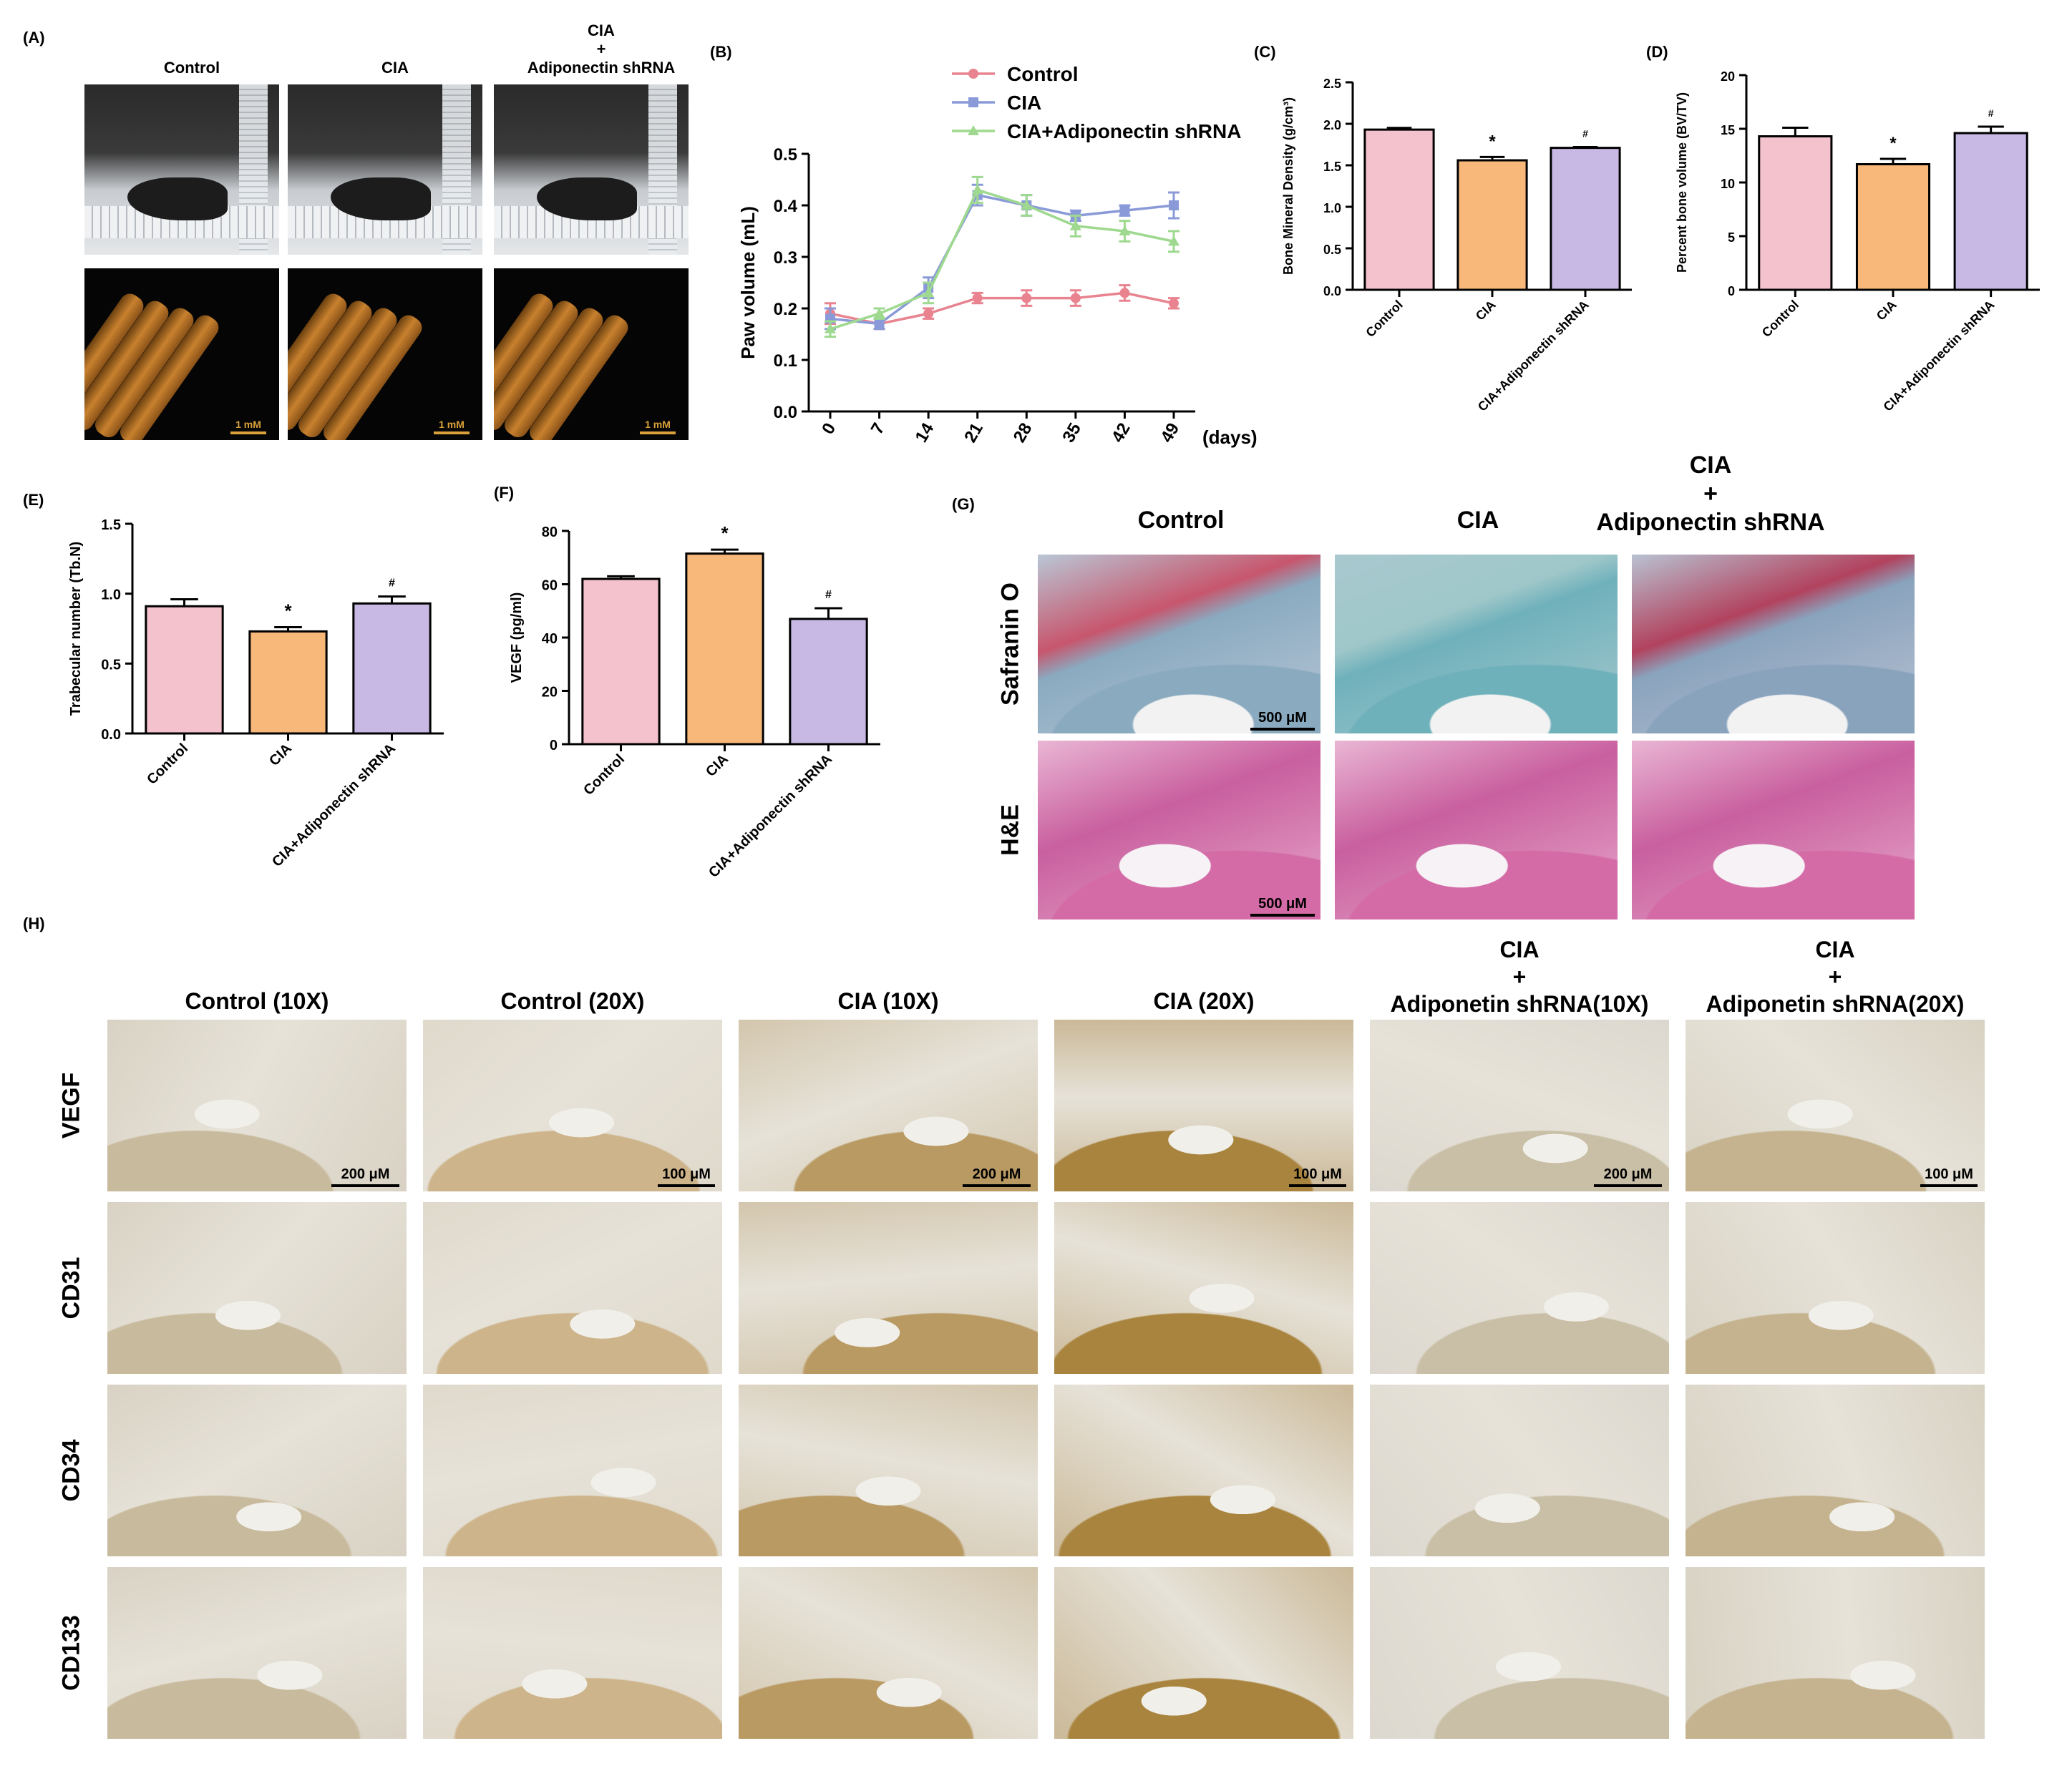 The width and height of the screenshot is (2072, 1766). What do you see at coordinates (785, 258) in the screenshot?
I see `y-tick-label: 0.3` at bounding box center [785, 258].